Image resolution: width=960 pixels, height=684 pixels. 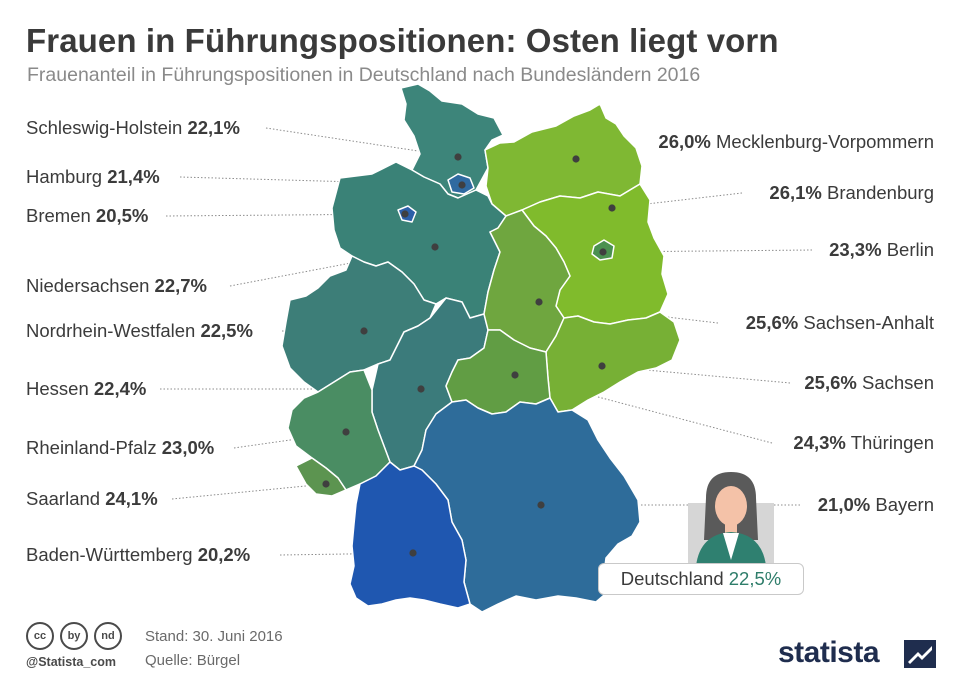 I want to click on label-bayern: 21,0% Bayern, so click(x=875, y=505).